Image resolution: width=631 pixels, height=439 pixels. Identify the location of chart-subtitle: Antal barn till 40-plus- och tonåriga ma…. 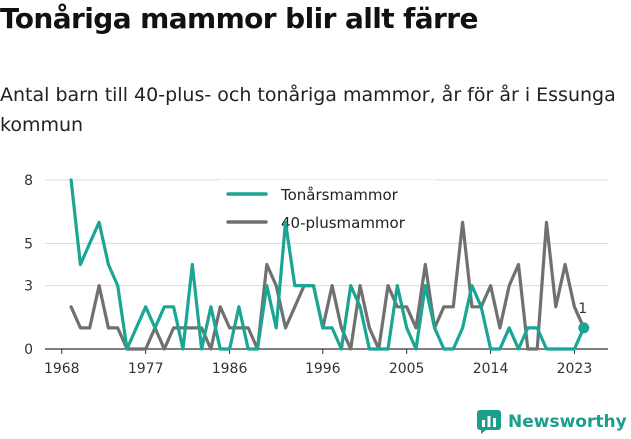
(308, 110).